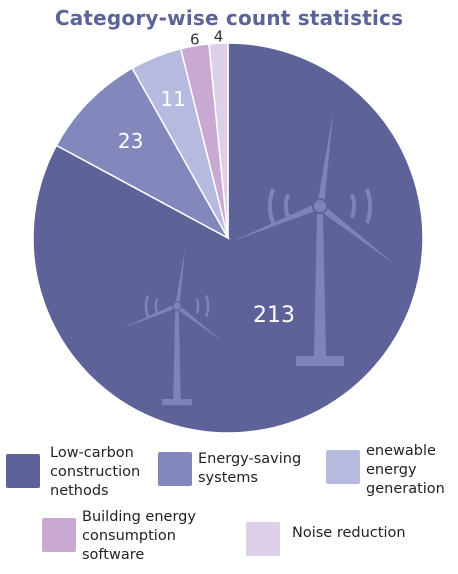  Describe the element at coordinates (349, 533) in the screenshot. I see `legend-label: Noise reduction` at that location.